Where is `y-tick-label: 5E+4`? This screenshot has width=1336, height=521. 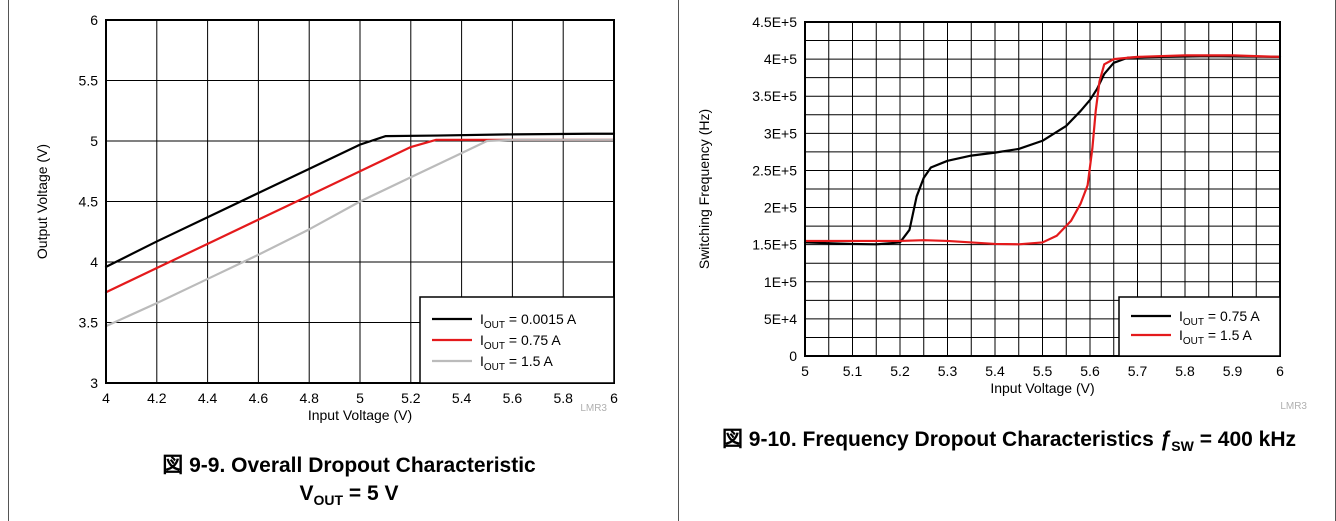
y-tick-label: 5E+4 is located at coordinates (780, 319).